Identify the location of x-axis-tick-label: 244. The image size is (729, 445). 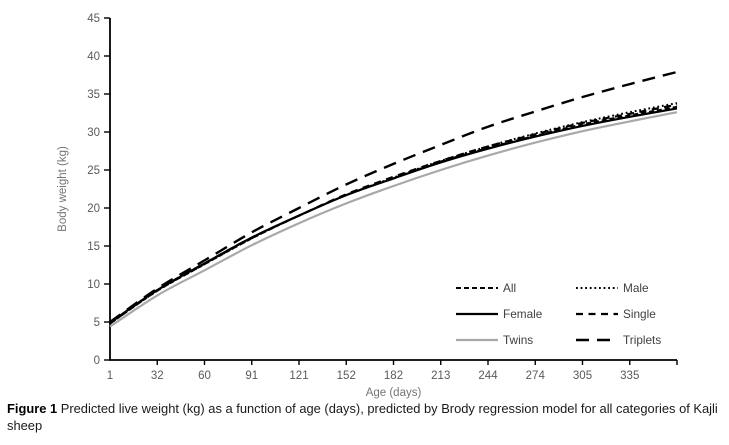
(488, 376).